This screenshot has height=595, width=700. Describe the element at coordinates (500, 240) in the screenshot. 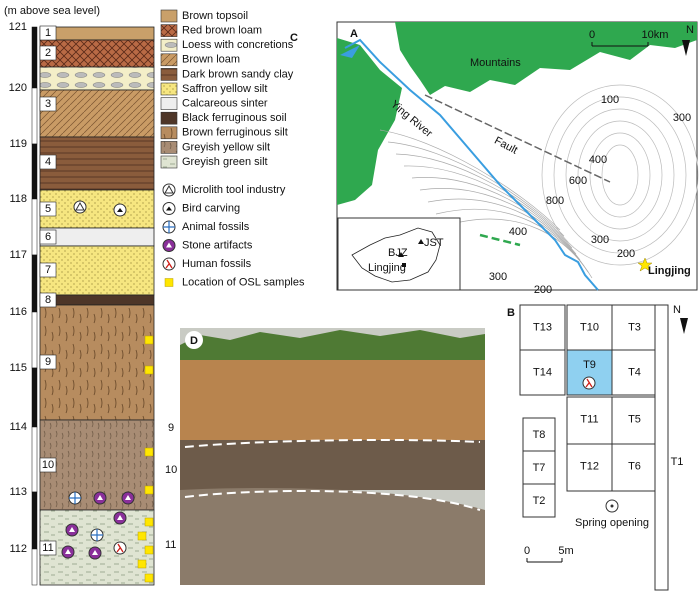

I see `fault-dash` at that location.